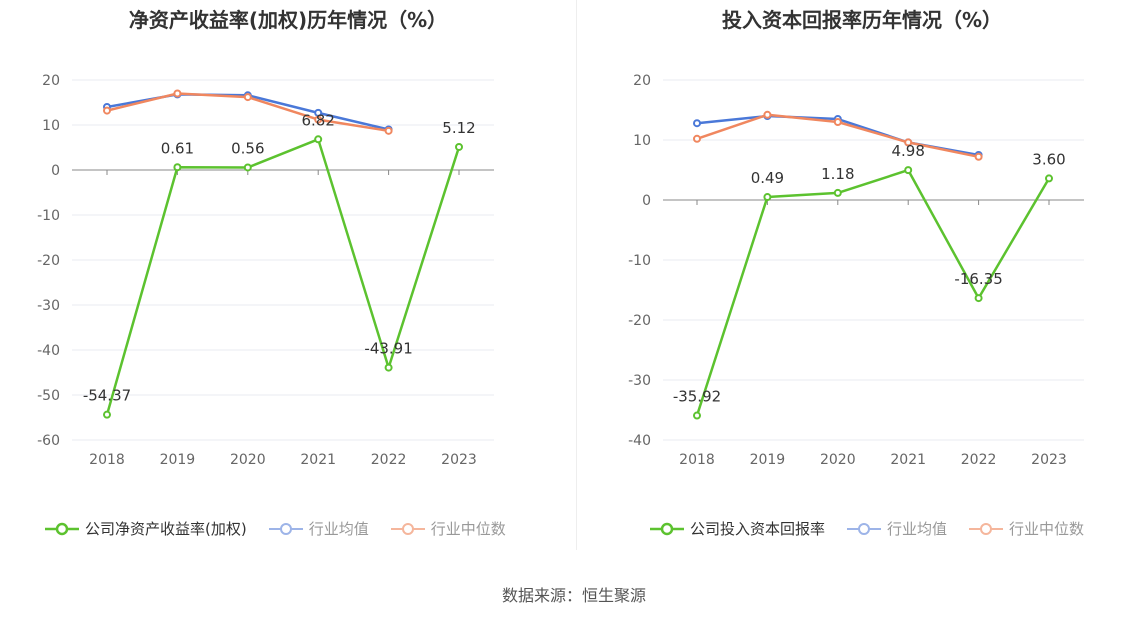 This screenshot has width=1148, height=619. I want to click on data-label: 1.18, so click(837, 174).